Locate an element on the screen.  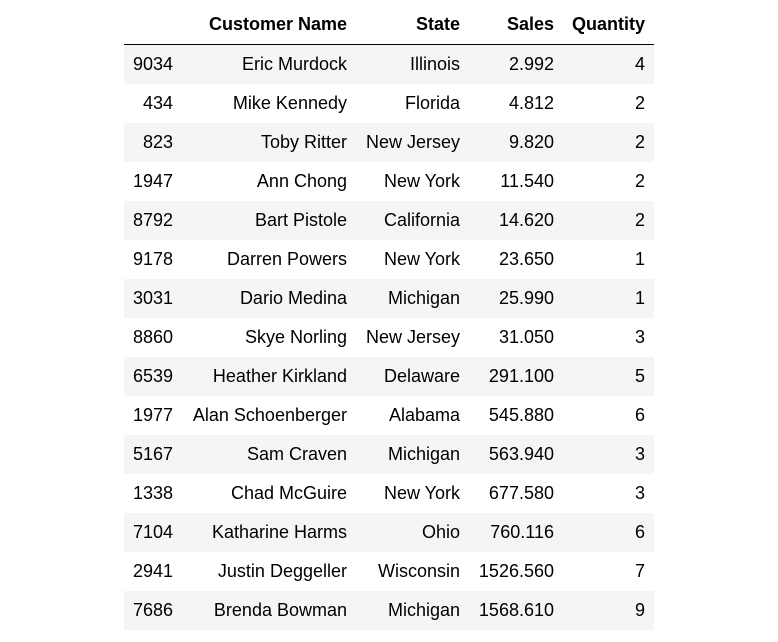
table-row: 8792 Bart Pistole California 14.620 2 is located at coordinates (389, 220).